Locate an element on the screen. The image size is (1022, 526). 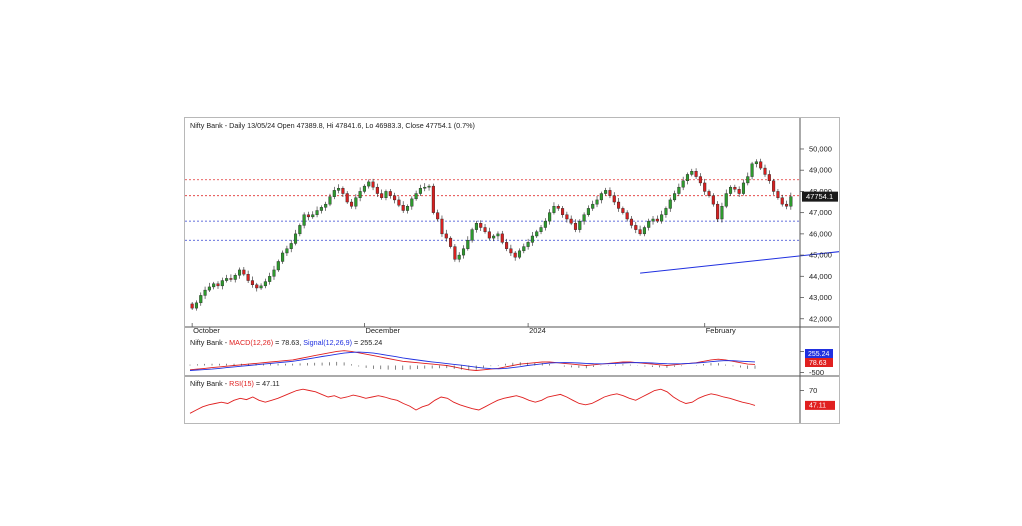
rsi-y-axis: 70 is located at coordinates (808, 390).